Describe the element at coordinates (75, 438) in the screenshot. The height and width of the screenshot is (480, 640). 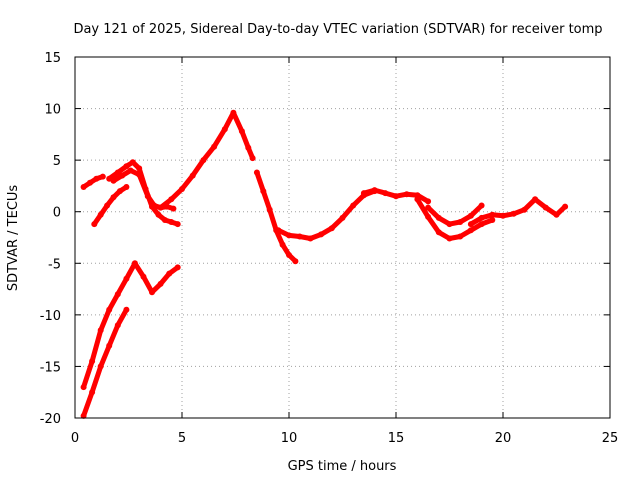
I see `x-tick-label: 0` at that location.